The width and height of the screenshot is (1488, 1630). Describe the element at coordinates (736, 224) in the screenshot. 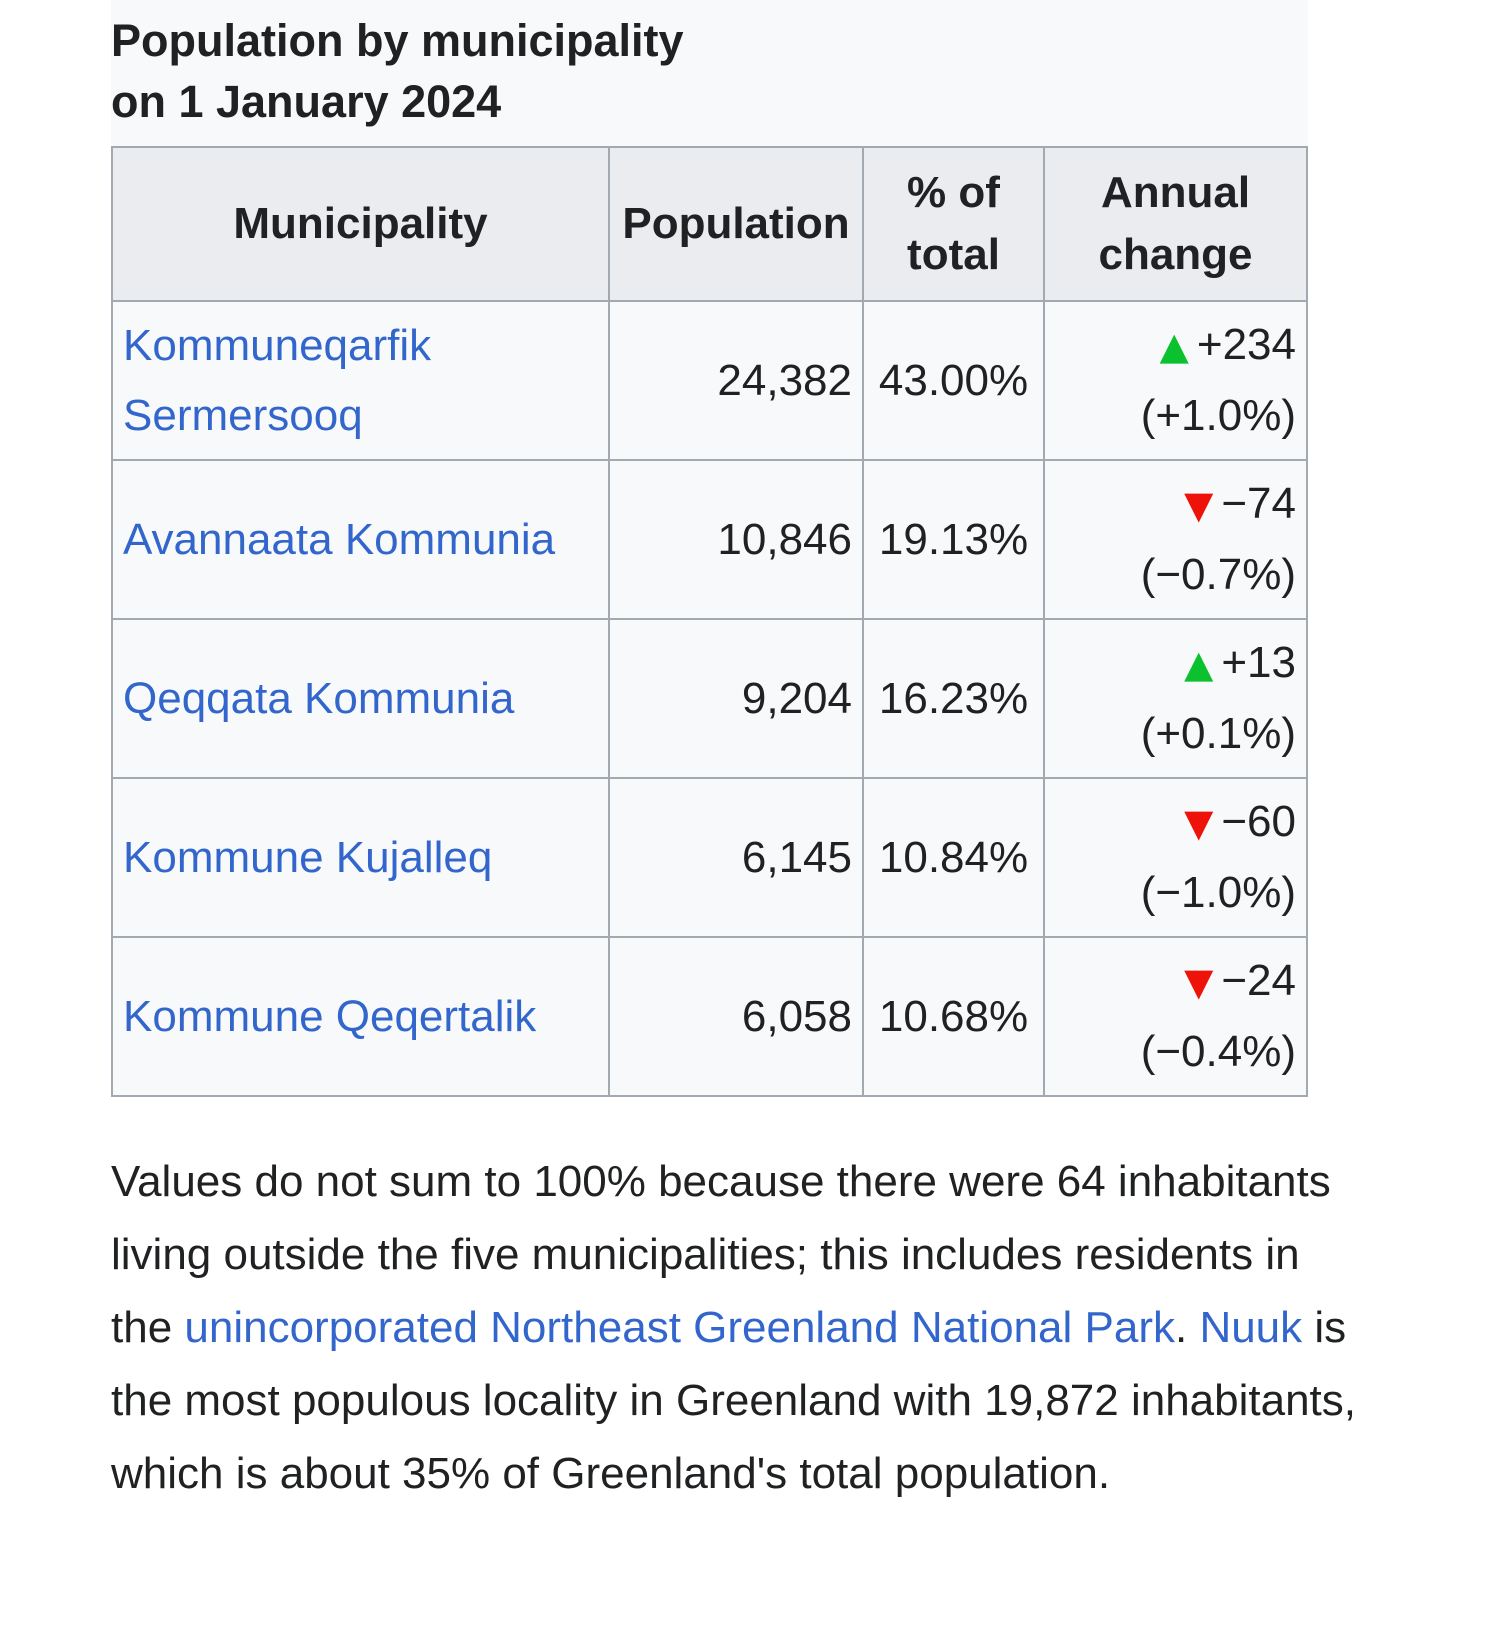

I see `column-header-population: Population` at that location.